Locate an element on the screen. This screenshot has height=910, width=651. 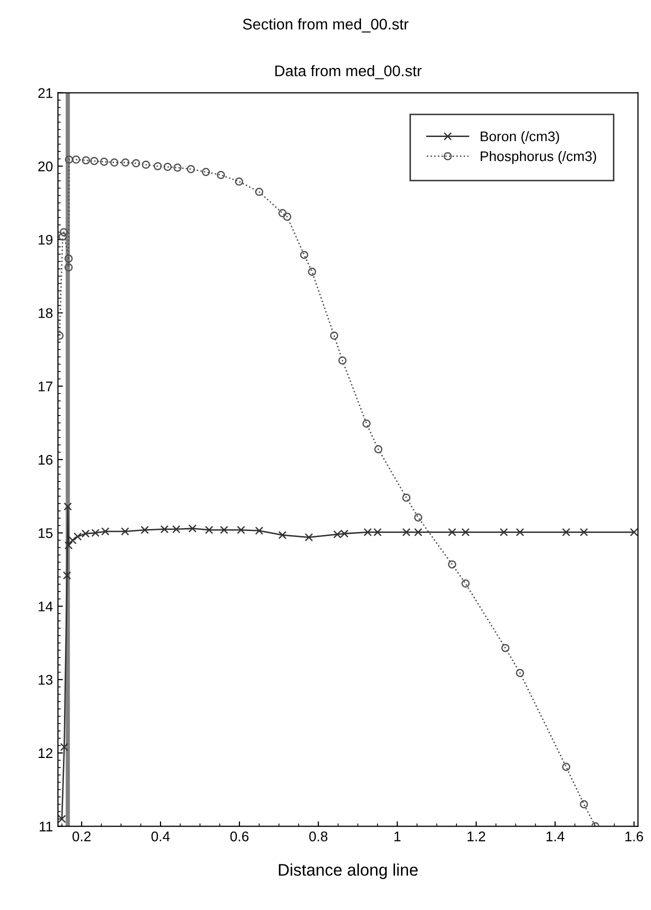
y-tick-label: 19 is located at coordinates (45, 239).